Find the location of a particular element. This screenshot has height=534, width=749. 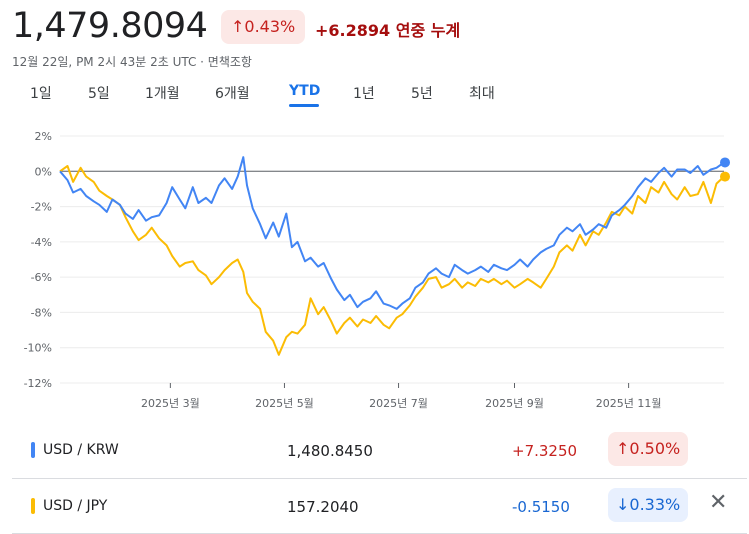

absolute-change-ytd: +6.2894 연중 누계 is located at coordinates (388, 30).